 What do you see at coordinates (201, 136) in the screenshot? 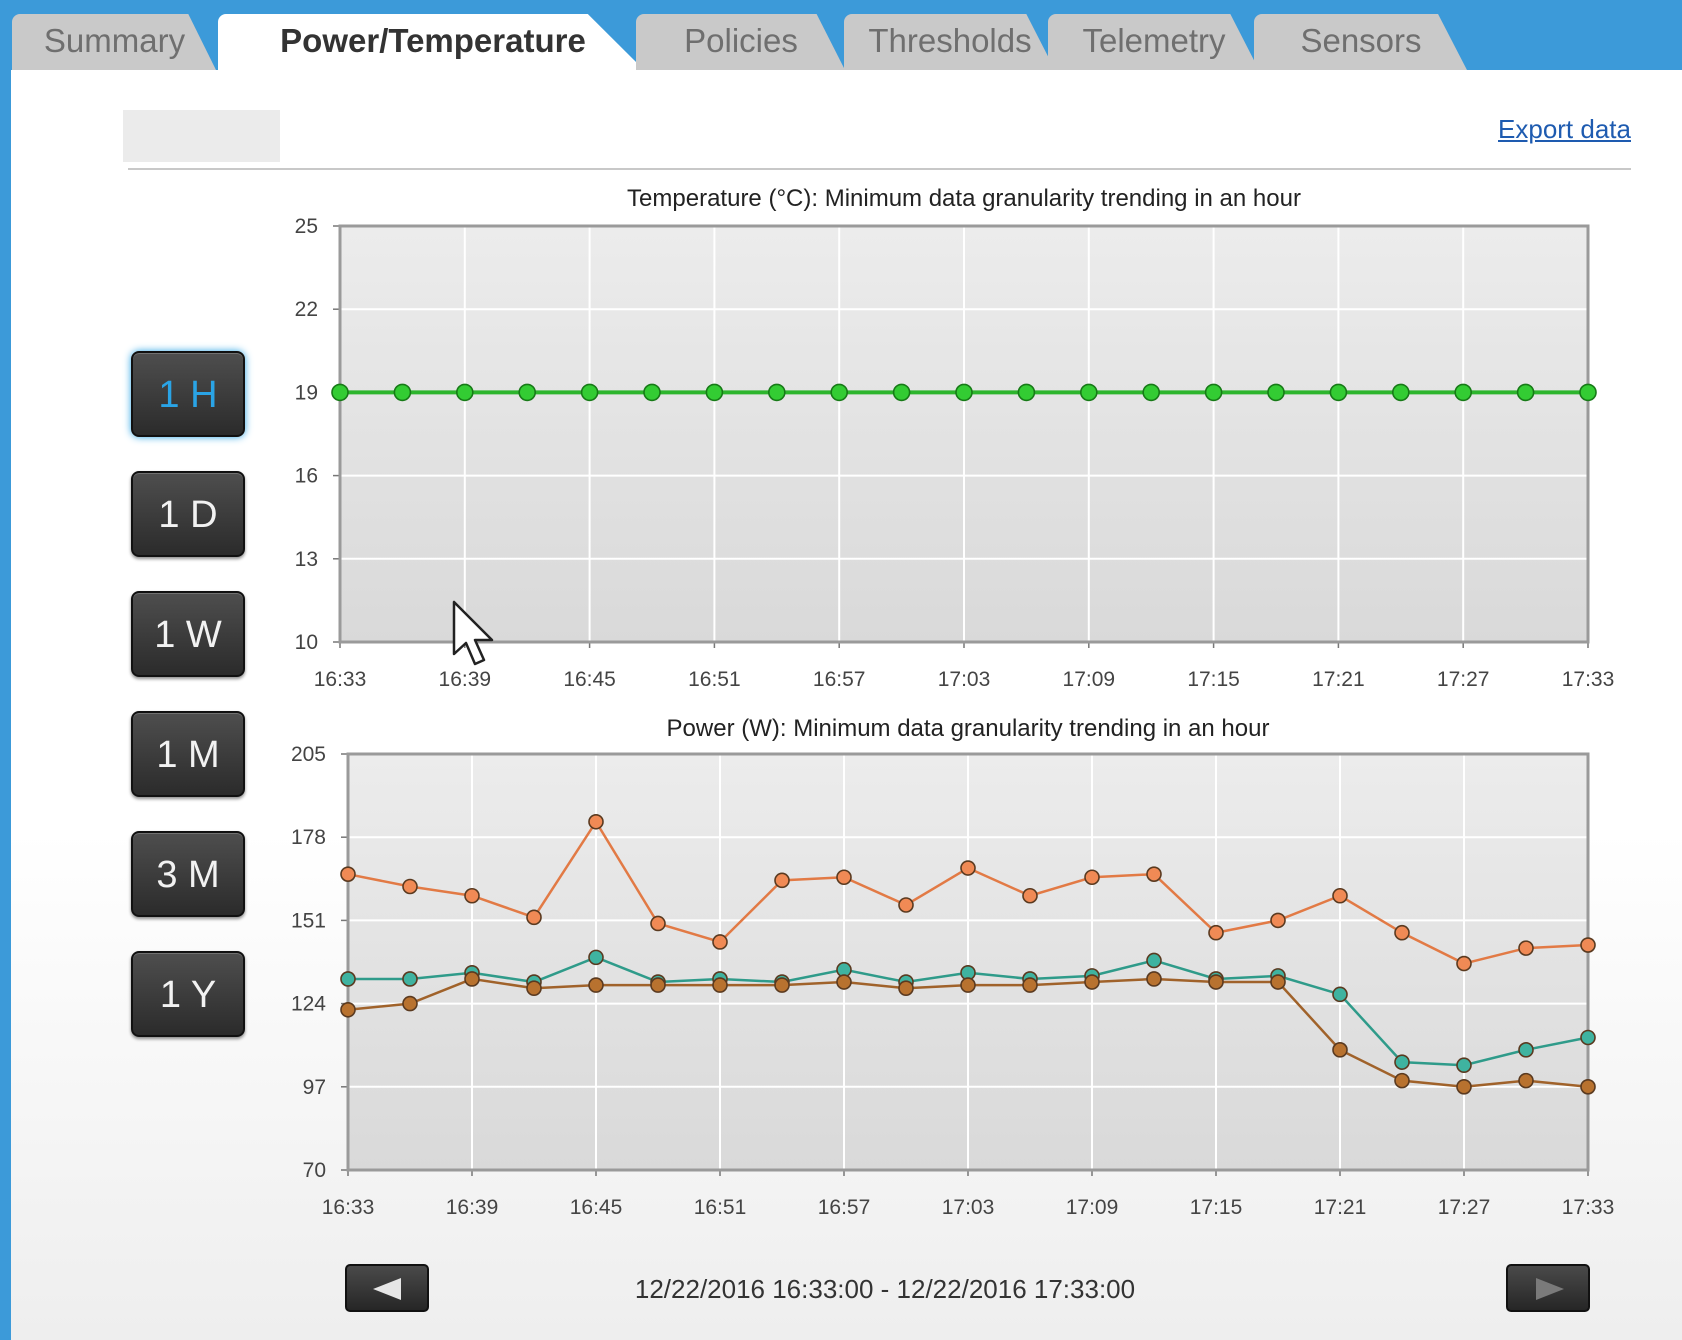
I see `empty-selector-box` at bounding box center [201, 136].